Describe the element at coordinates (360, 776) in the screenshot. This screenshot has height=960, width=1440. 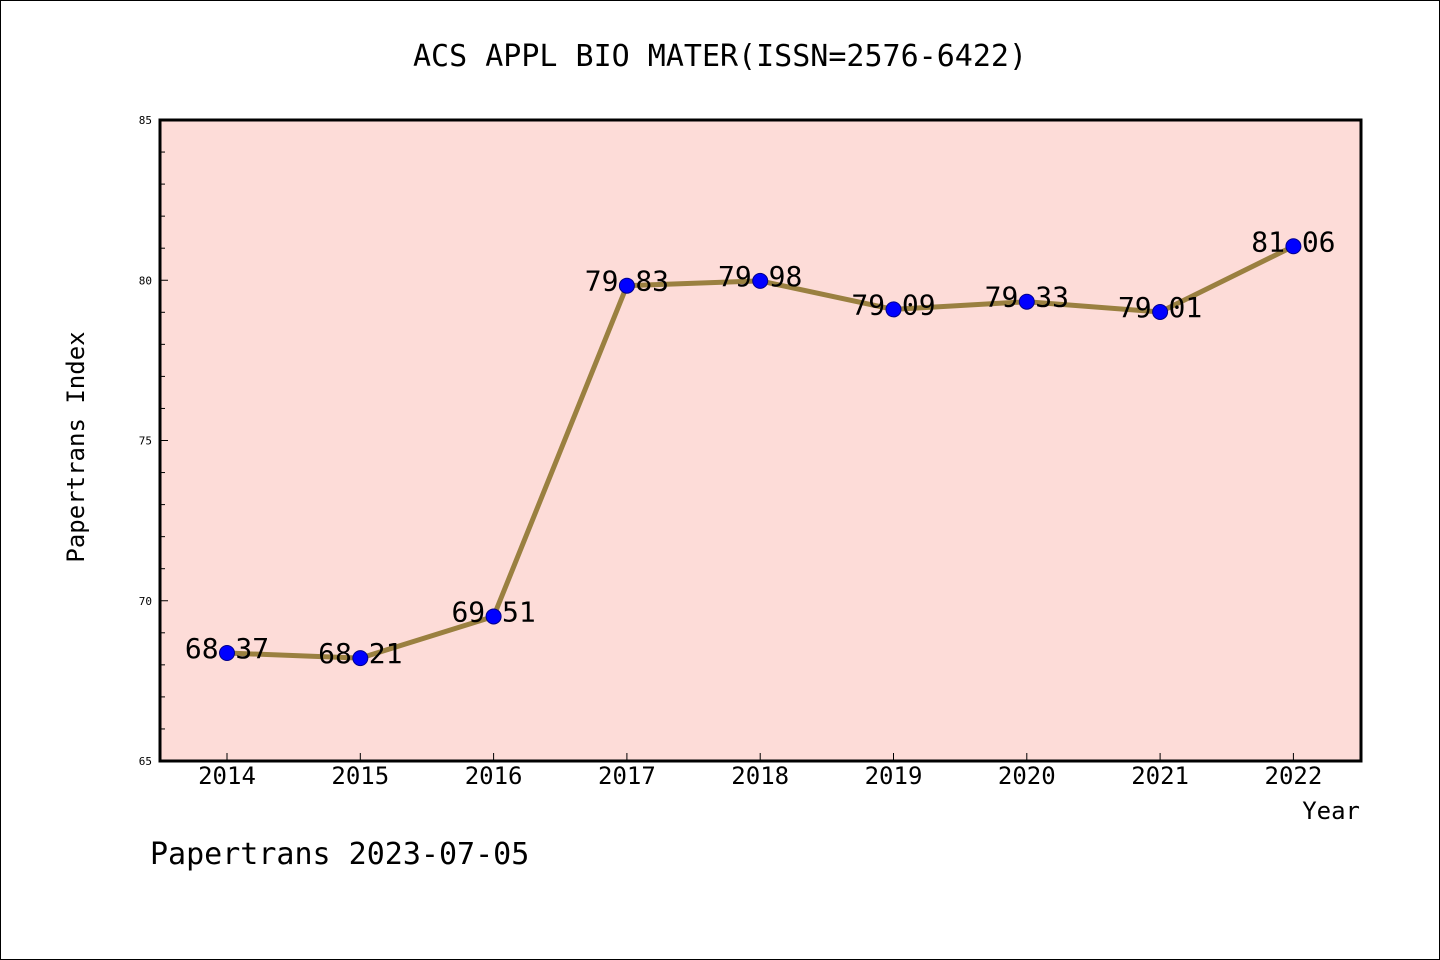
I see `x-tick-label: 2015` at that location.